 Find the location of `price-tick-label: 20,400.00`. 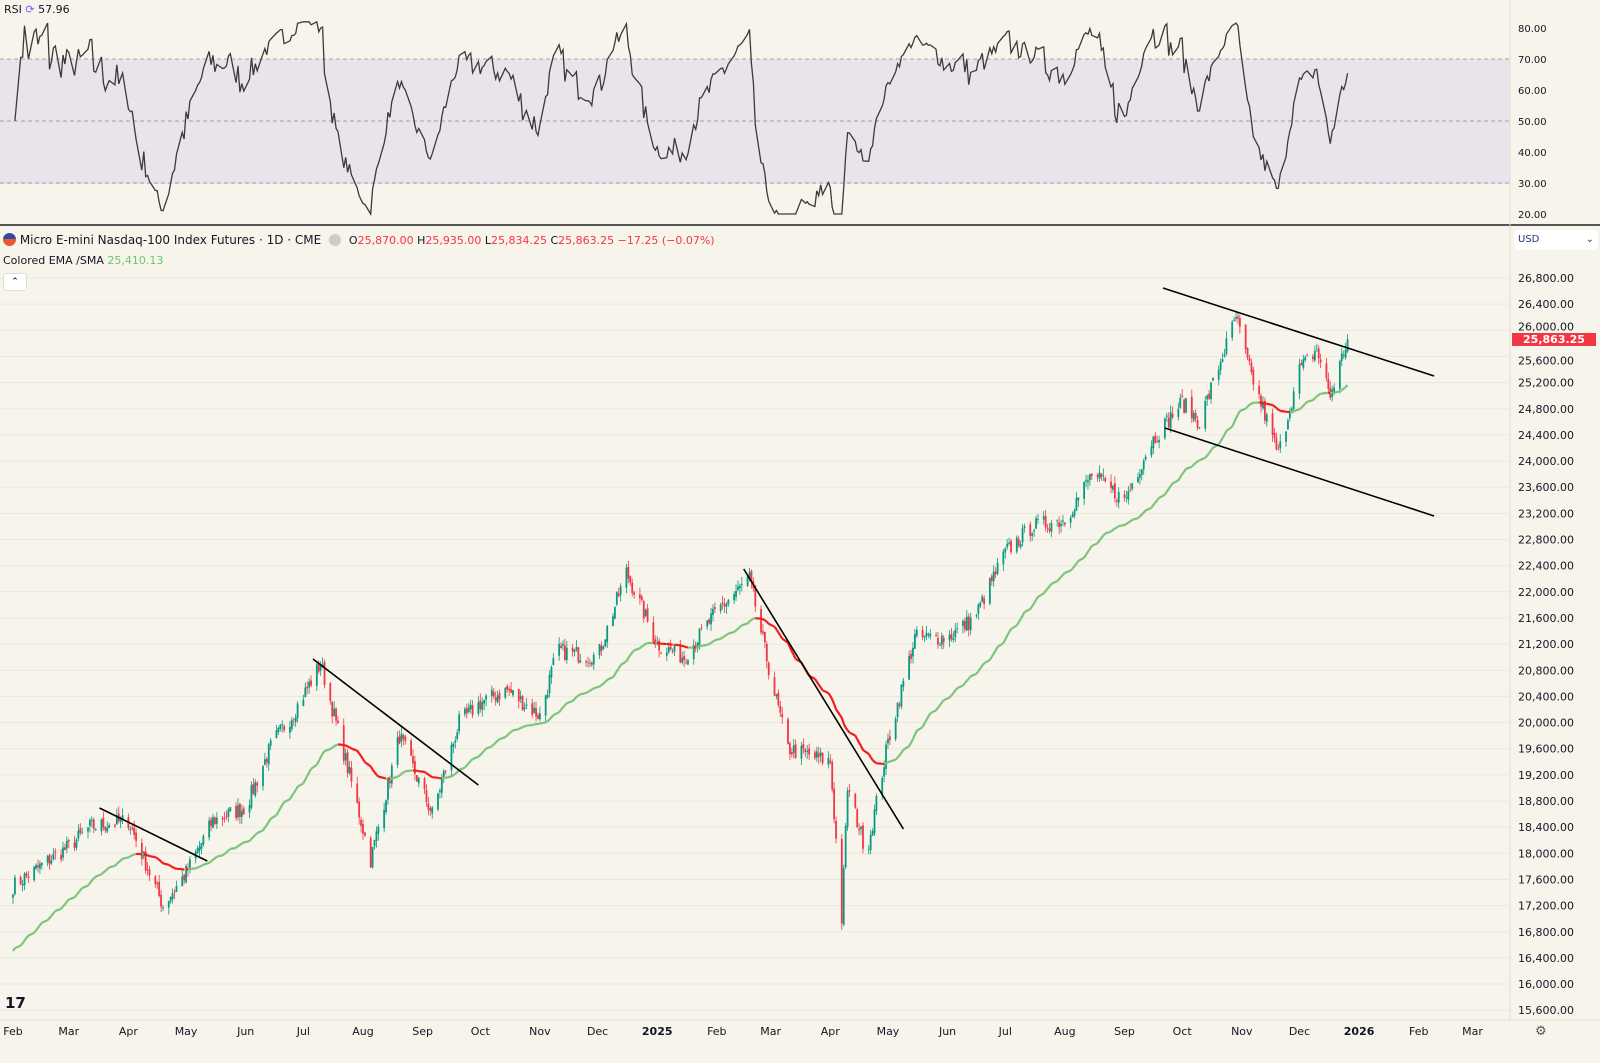

price-tick-label: 20,400.00 is located at coordinates (1546, 696).